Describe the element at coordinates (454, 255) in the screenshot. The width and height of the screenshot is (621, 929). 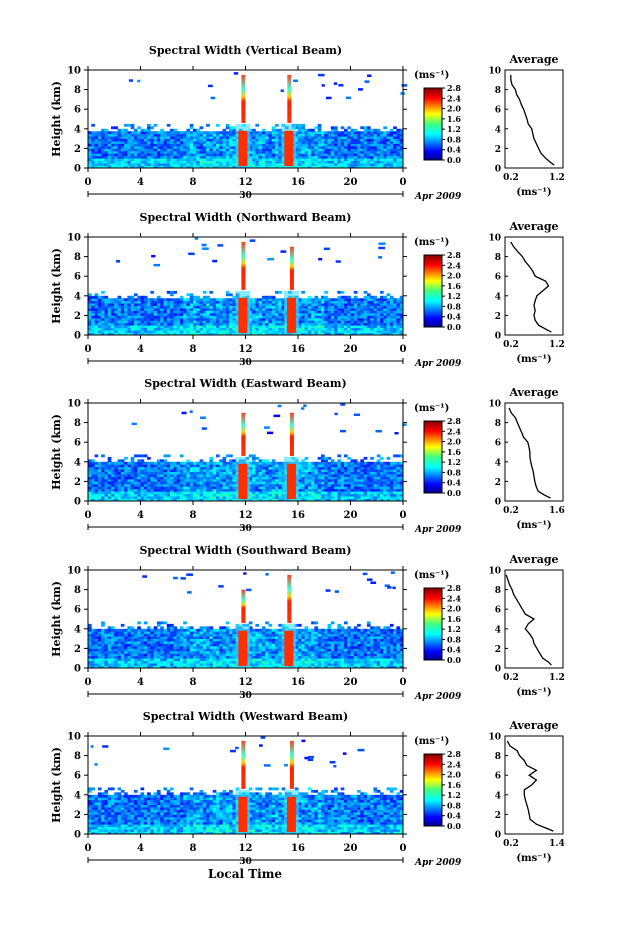
I see `colorbar-tick-label: 2.8` at that location.